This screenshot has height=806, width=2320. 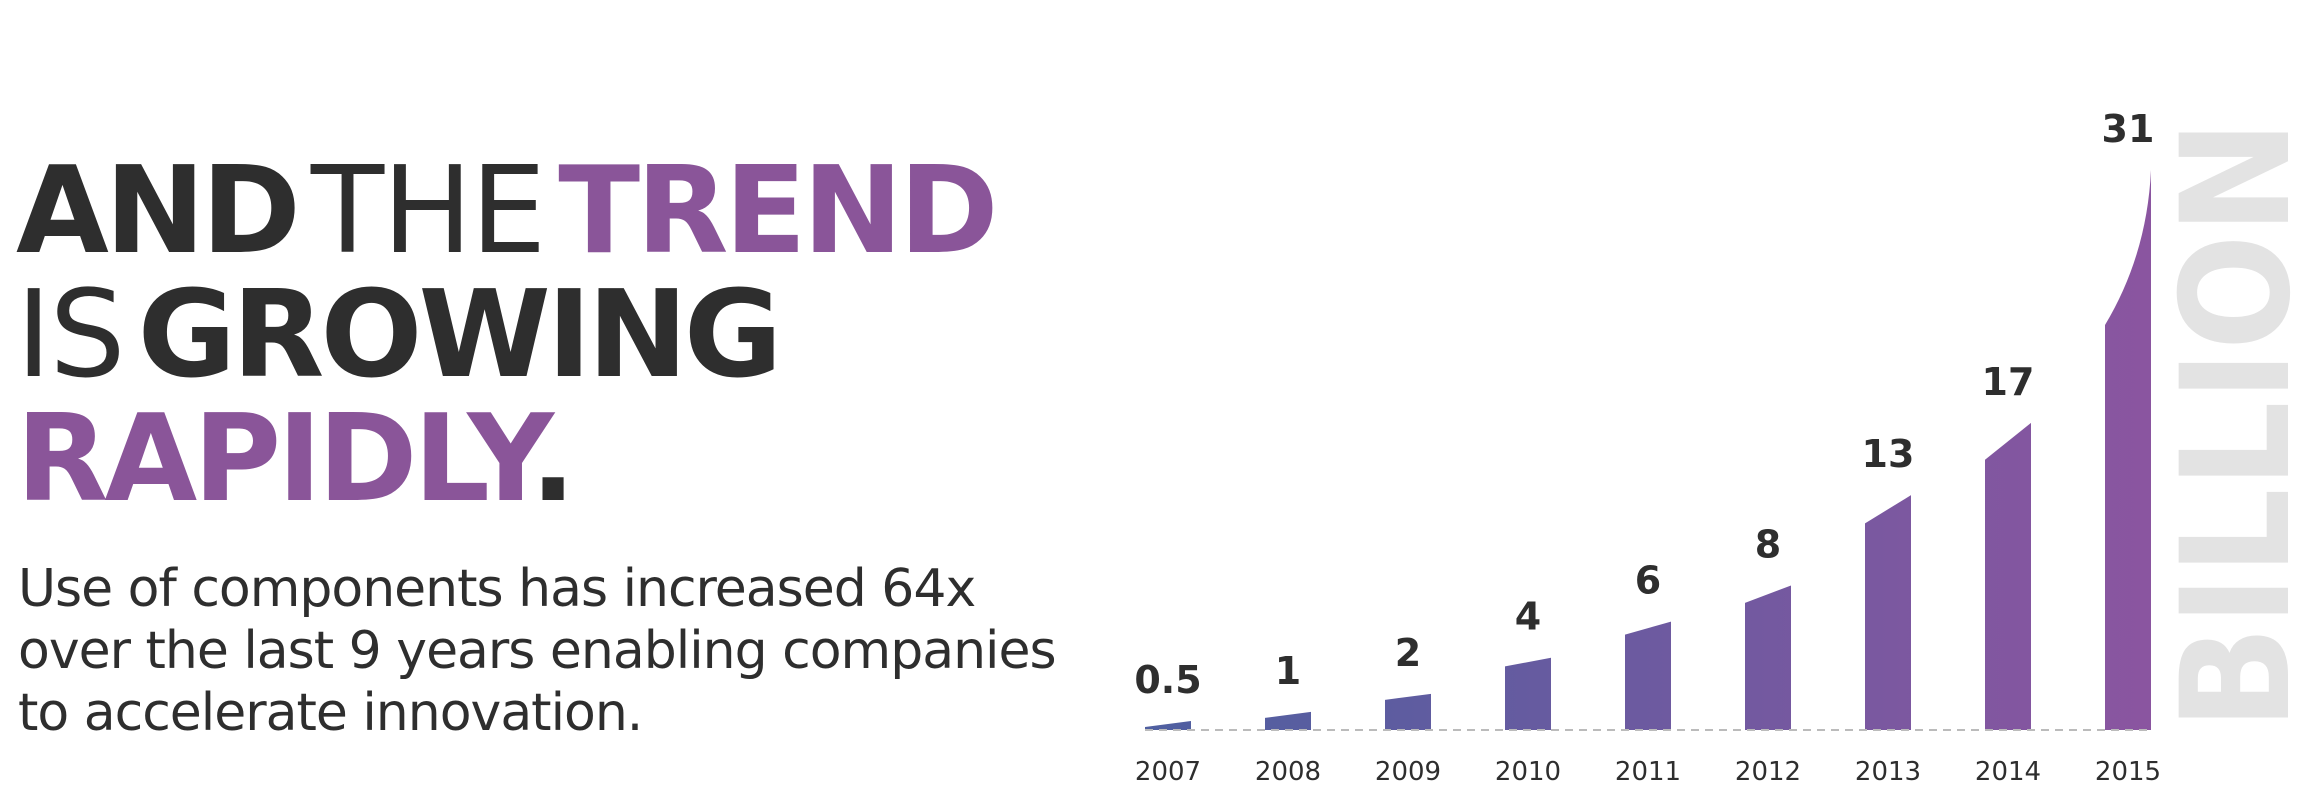 What do you see at coordinates (71, 335) in the screenshot?
I see `headline-word-is: IS` at bounding box center [71, 335].